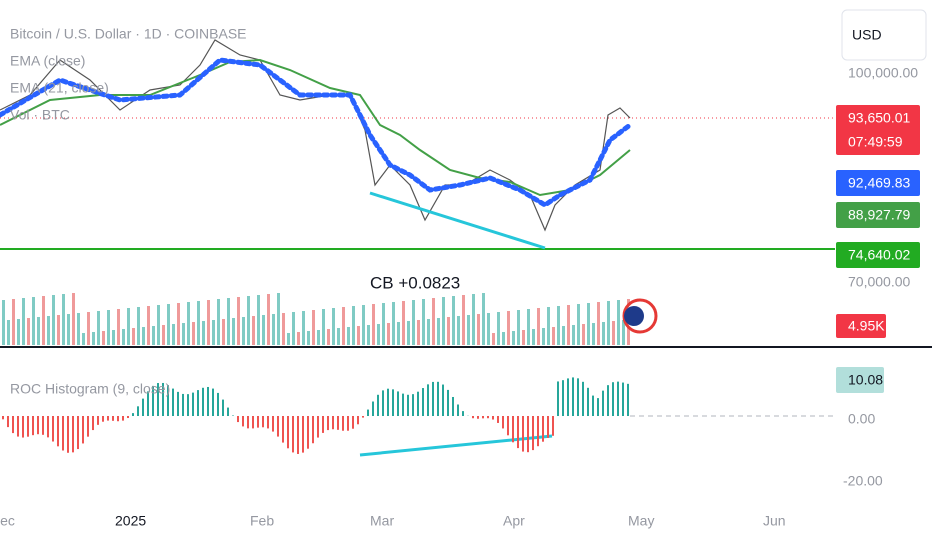 This screenshot has height=550, width=932. What do you see at coordinates (47, 61) in the screenshot?
I see `legend-ema: EMA (close)` at bounding box center [47, 61].